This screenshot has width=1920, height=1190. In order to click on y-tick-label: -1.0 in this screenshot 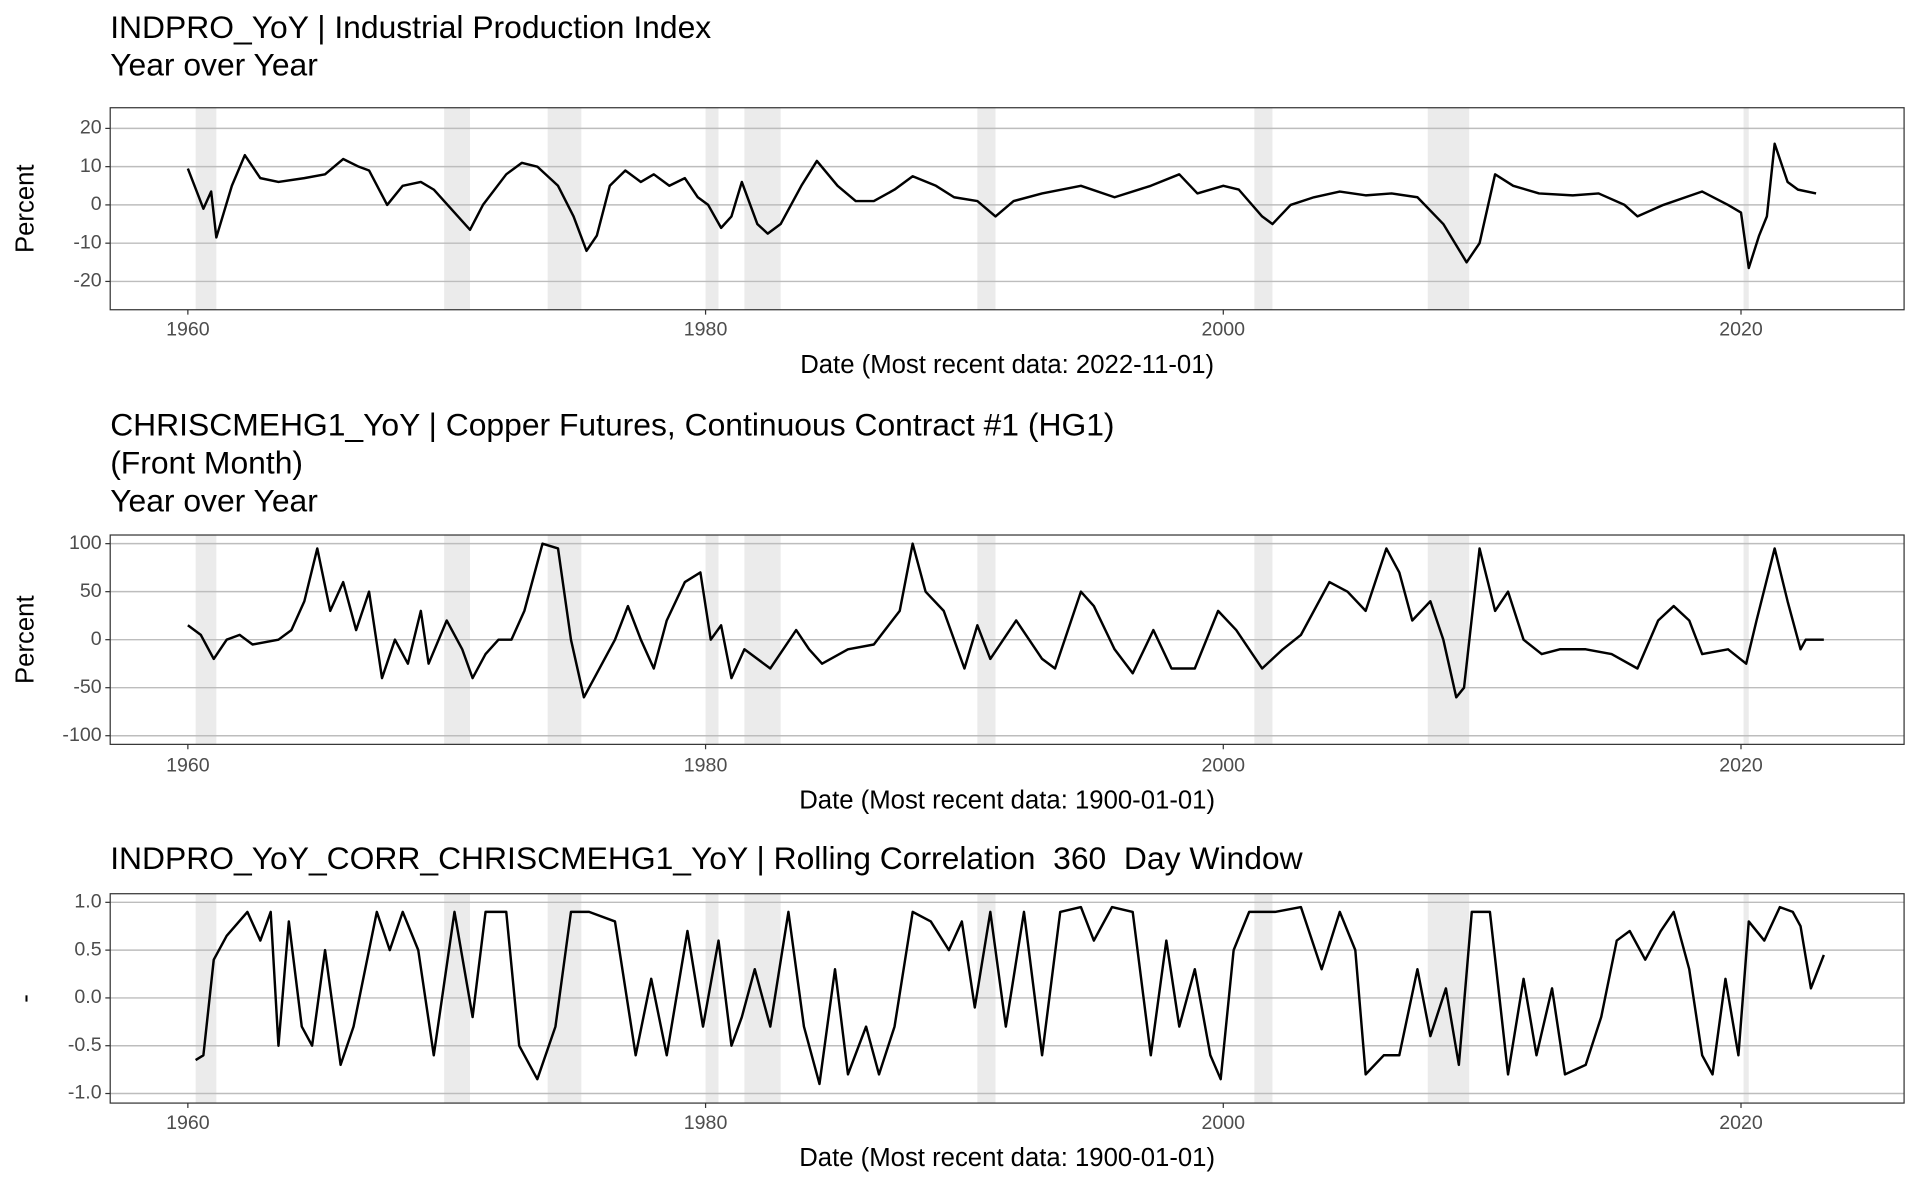, I will do `click(85, 1093)`.